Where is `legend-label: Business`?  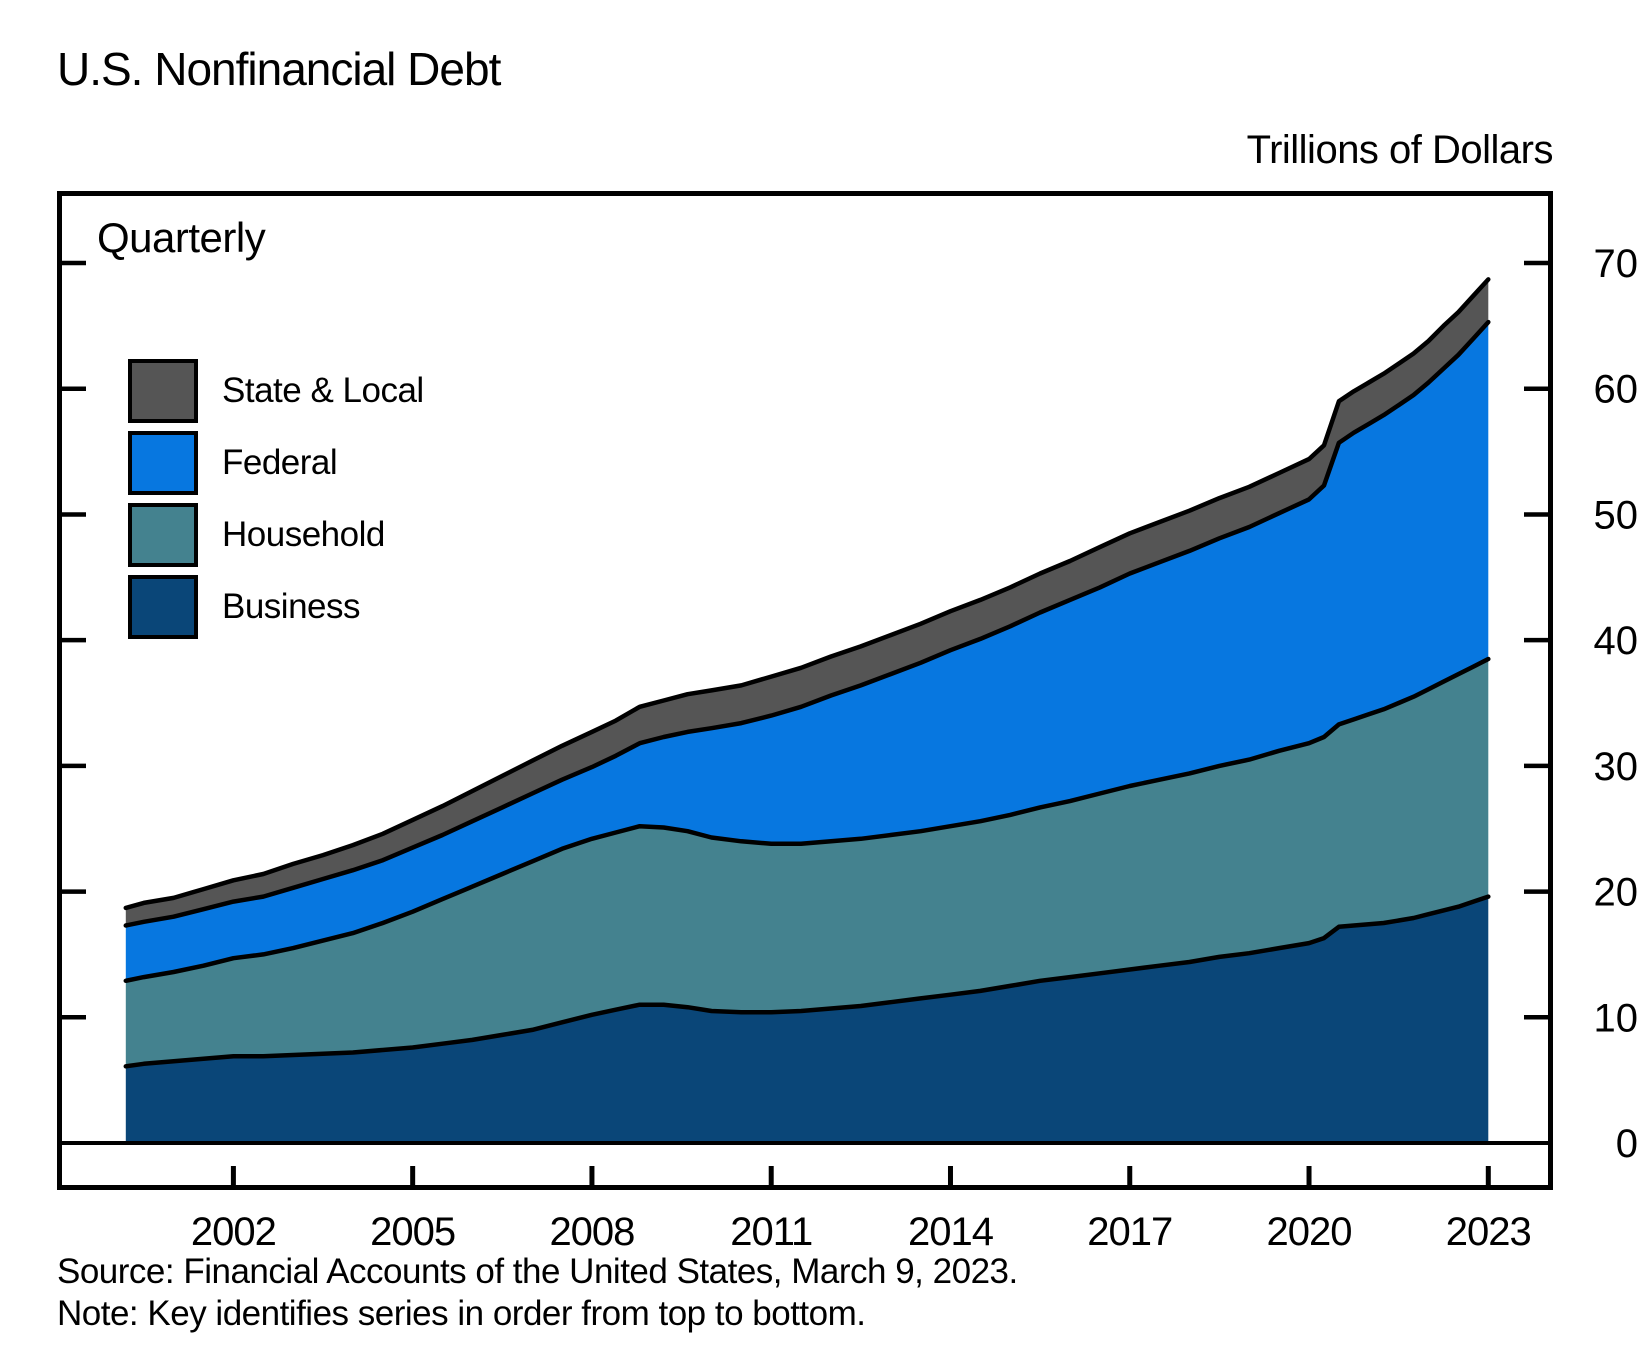 legend-label: Business is located at coordinates (291, 606).